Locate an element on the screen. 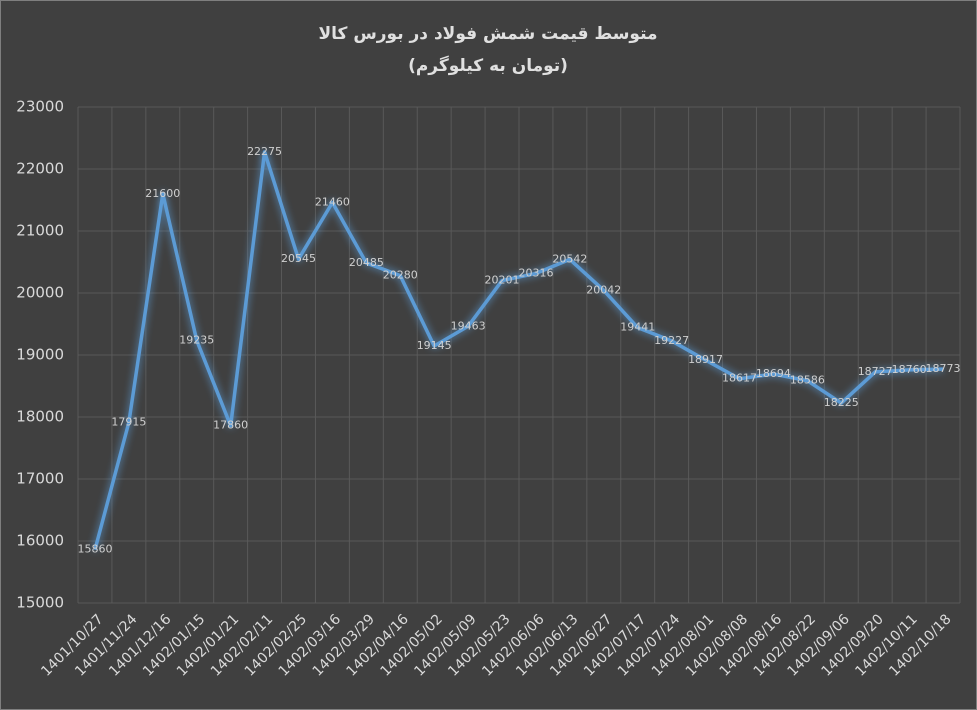 The height and width of the screenshot is (710, 977). data-label: 20545 is located at coordinates (298, 258).